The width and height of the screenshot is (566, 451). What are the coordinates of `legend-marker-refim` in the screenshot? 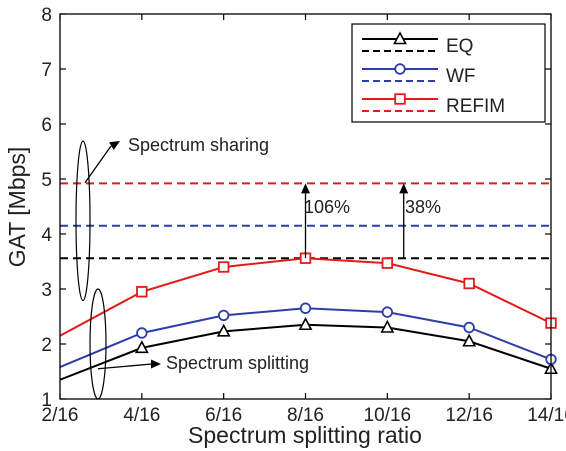 It's located at (400, 99).